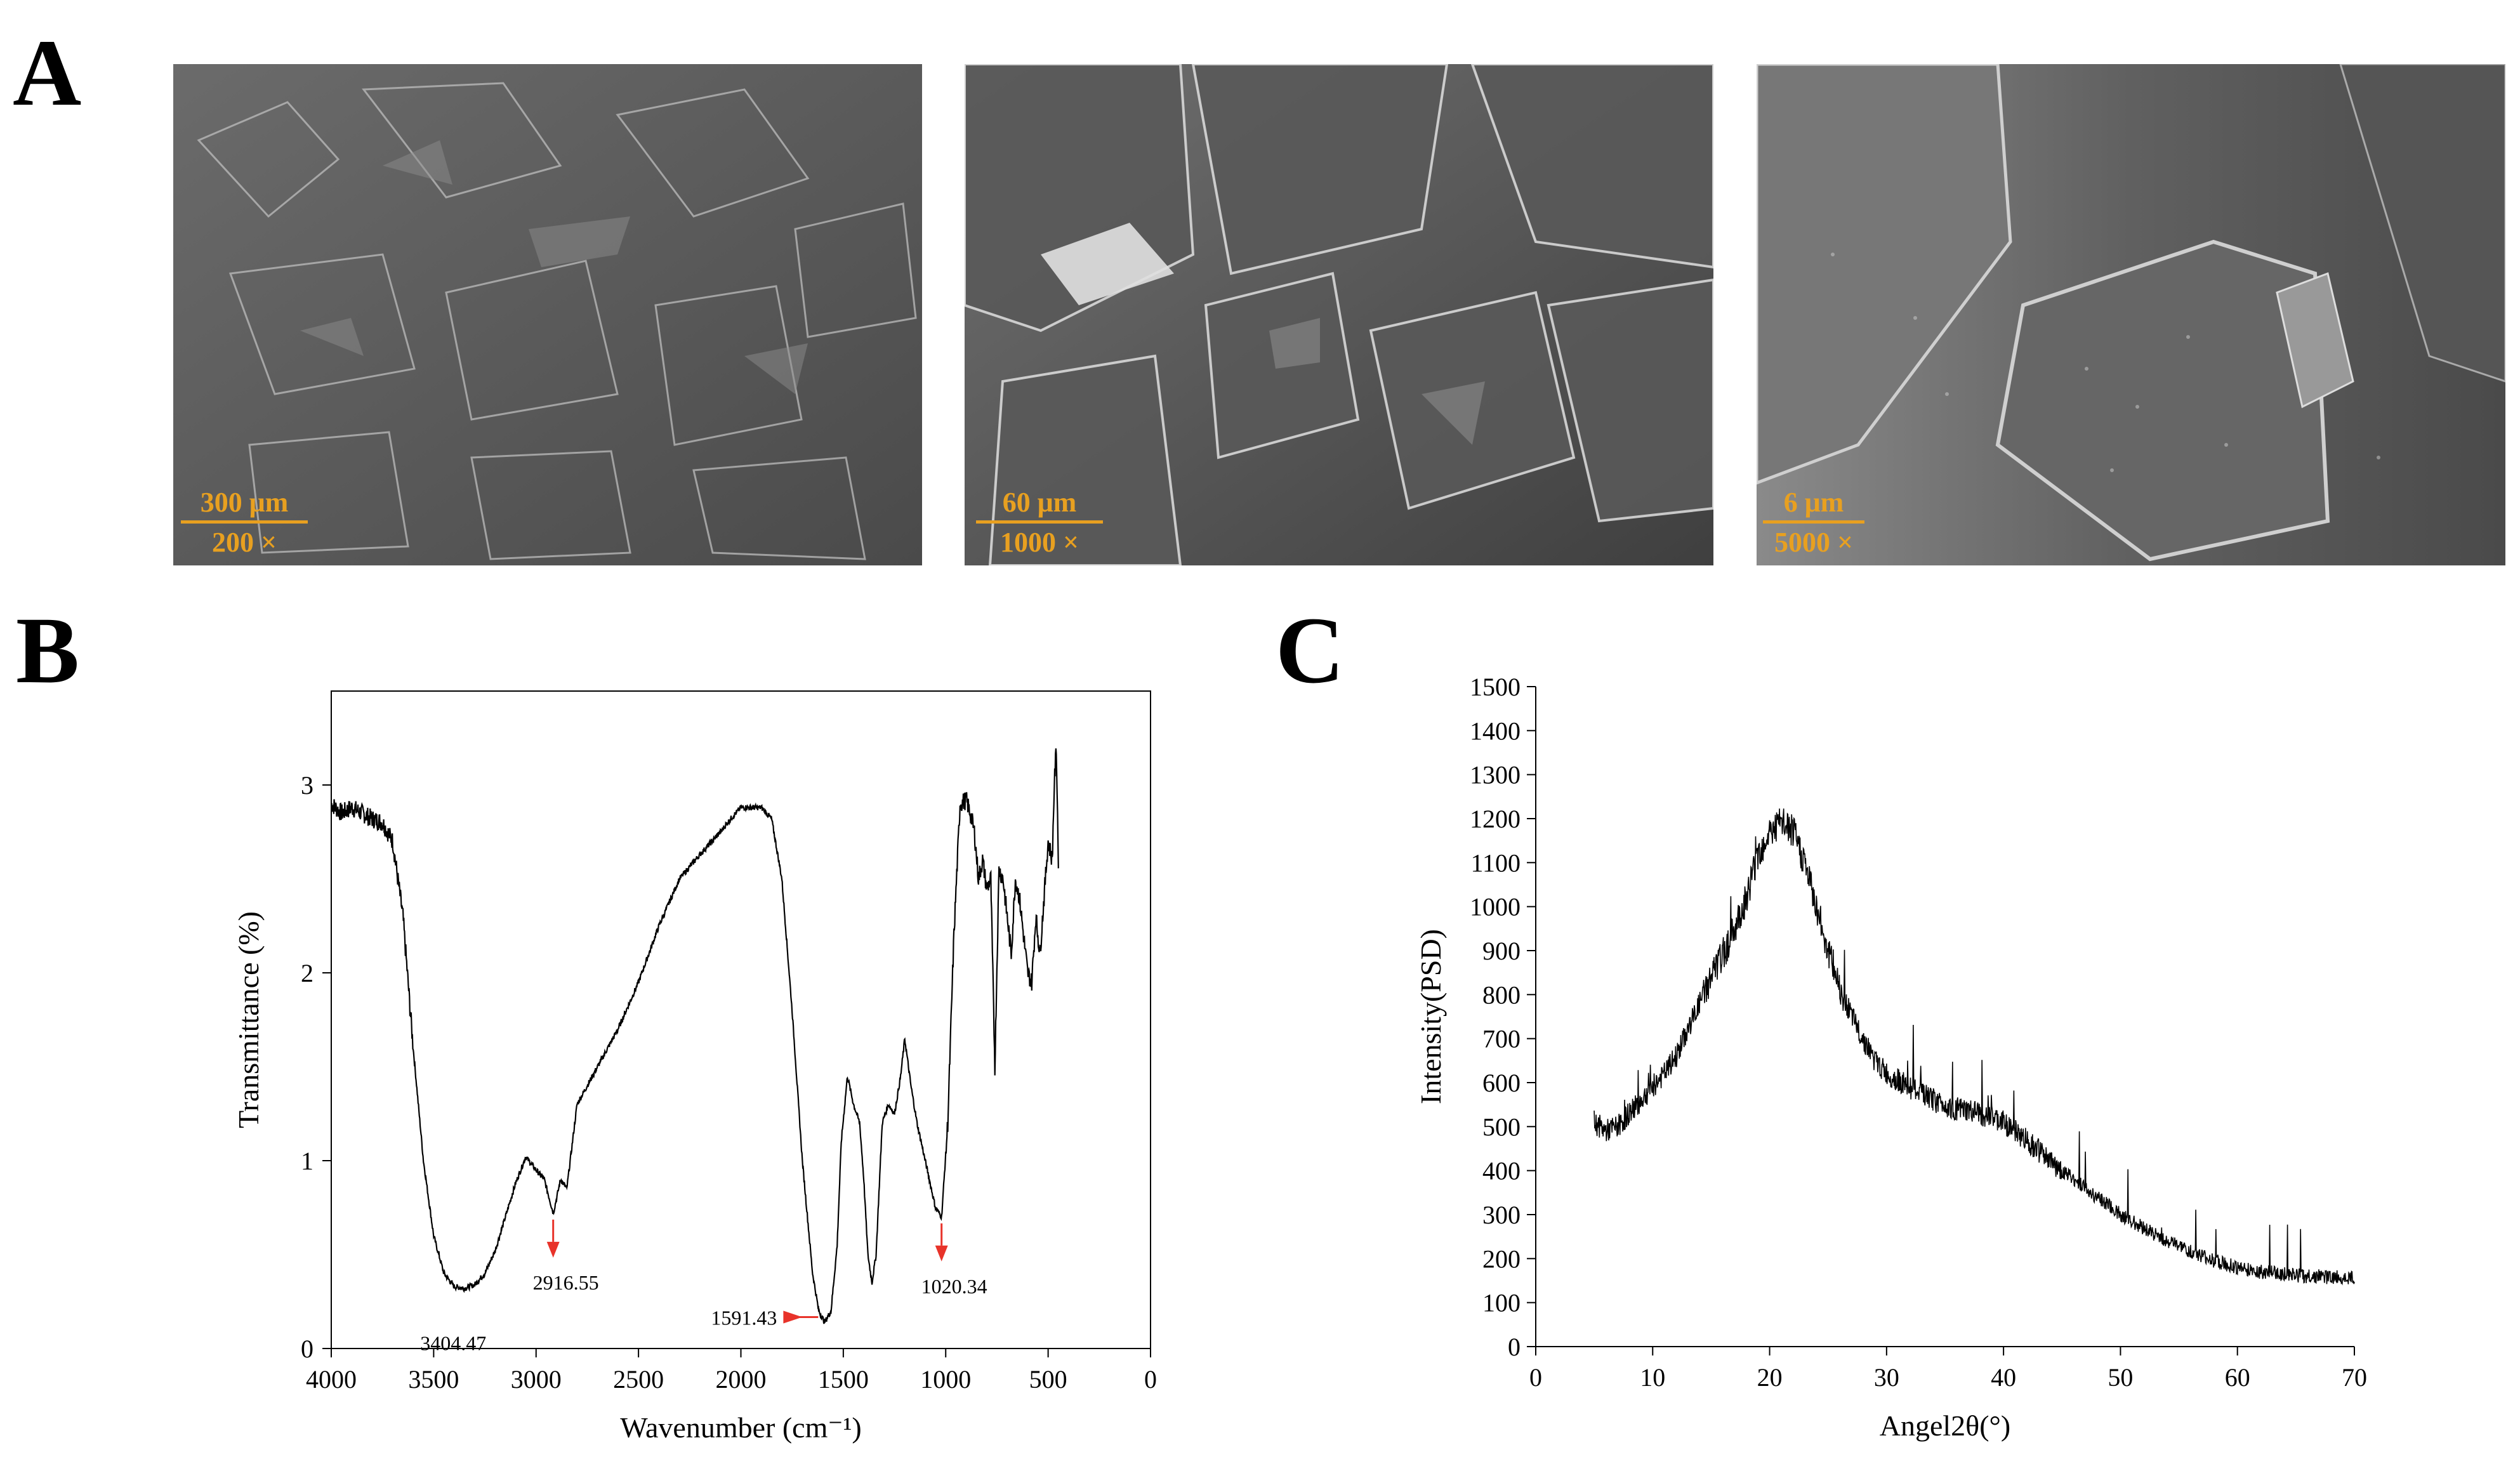 The width and height of the screenshot is (2520, 1464). What do you see at coordinates (1048, 1379) in the screenshot?
I see `x-tick-label: 500` at bounding box center [1048, 1379].